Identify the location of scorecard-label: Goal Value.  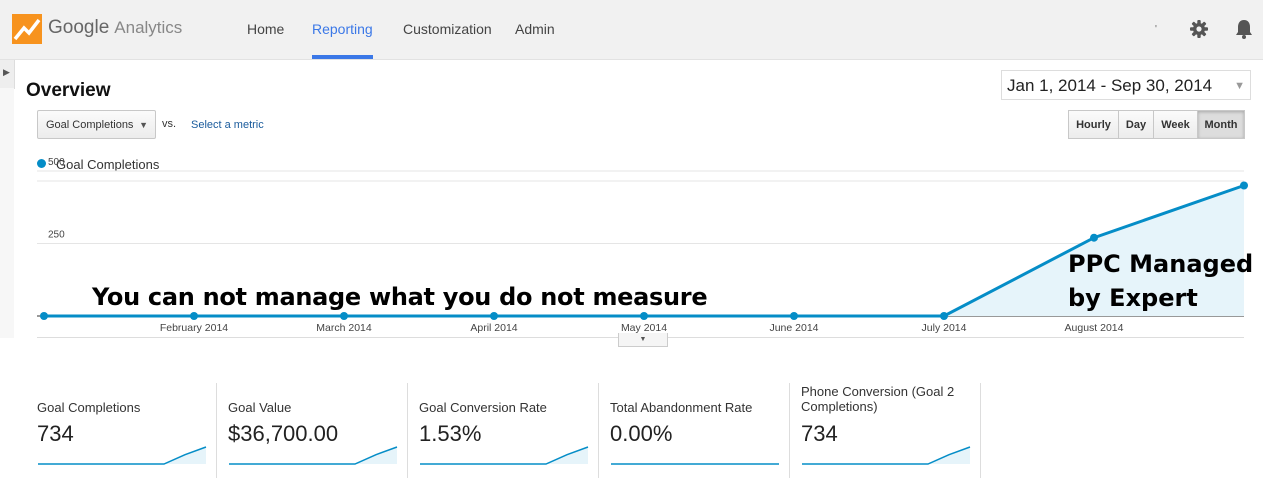
(260, 407).